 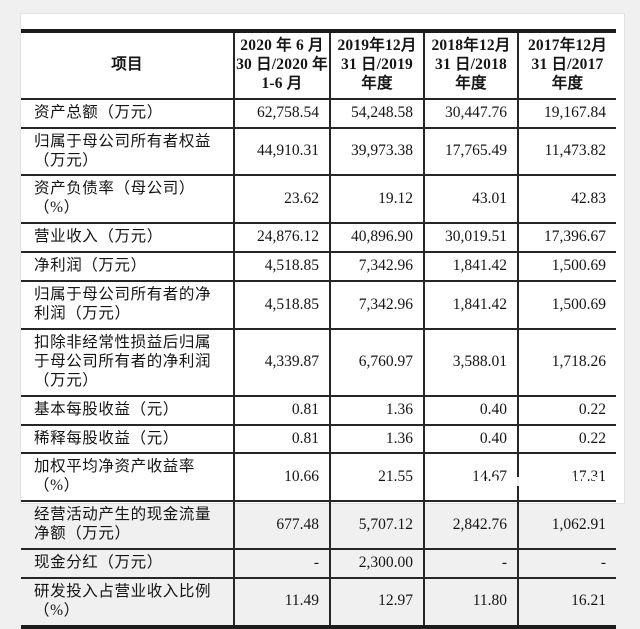 I want to click on value-cell: 14.67, so click(x=470, y=478).